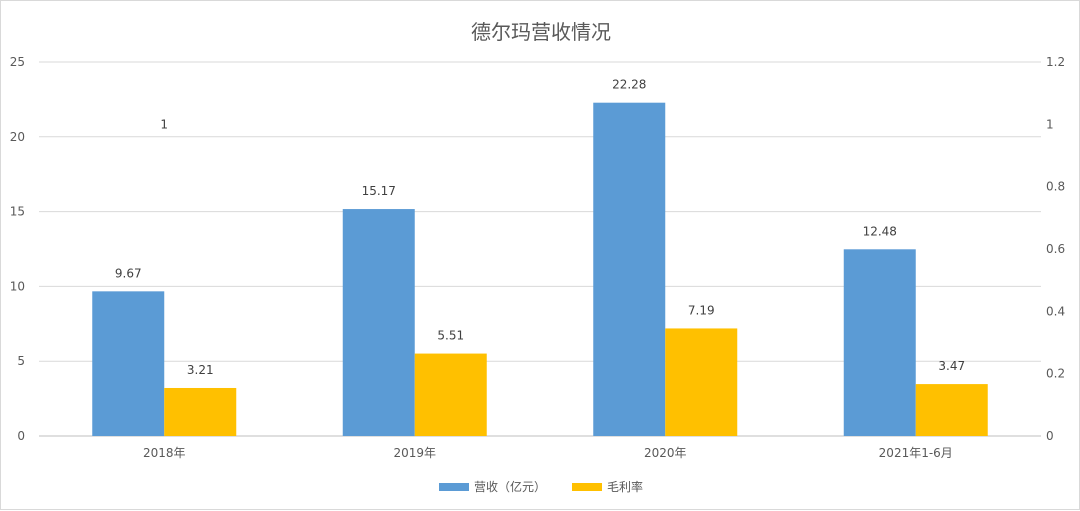 The height and width of the screenshot is (511, 1080). I want to click on legend: 营收（亿元） 毛利率, so click(541, 486).